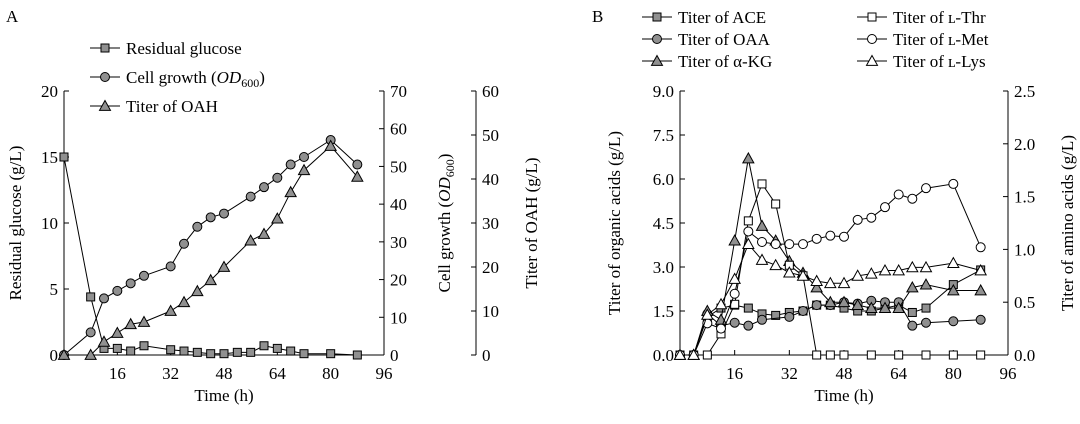  Describe the element at coordinates (776, 315) in the screenshot. I see `b-titer-of-ace-point` at that location.